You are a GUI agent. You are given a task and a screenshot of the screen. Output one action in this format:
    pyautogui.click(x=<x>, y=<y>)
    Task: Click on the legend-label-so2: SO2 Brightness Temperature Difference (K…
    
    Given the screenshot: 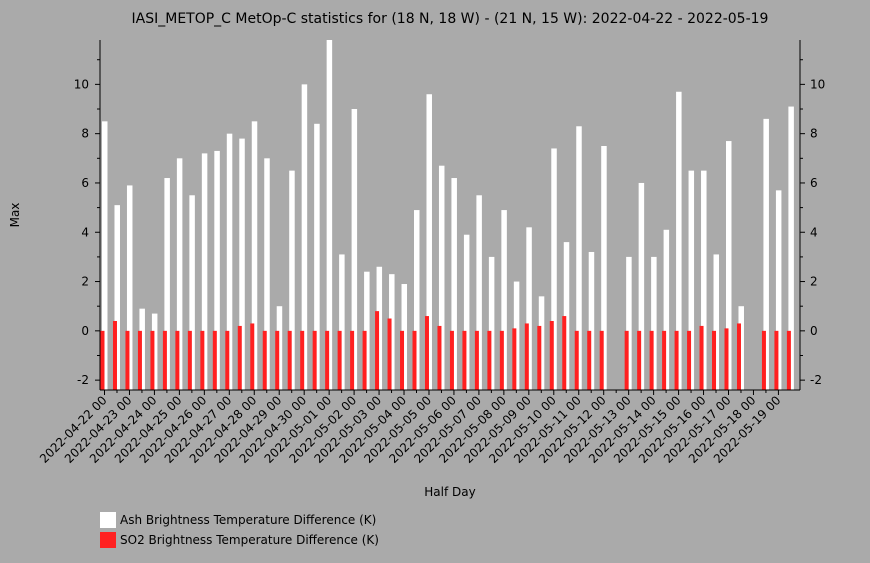 What is the action you would take?
    pyautogui.click(x=249, y=540)
    